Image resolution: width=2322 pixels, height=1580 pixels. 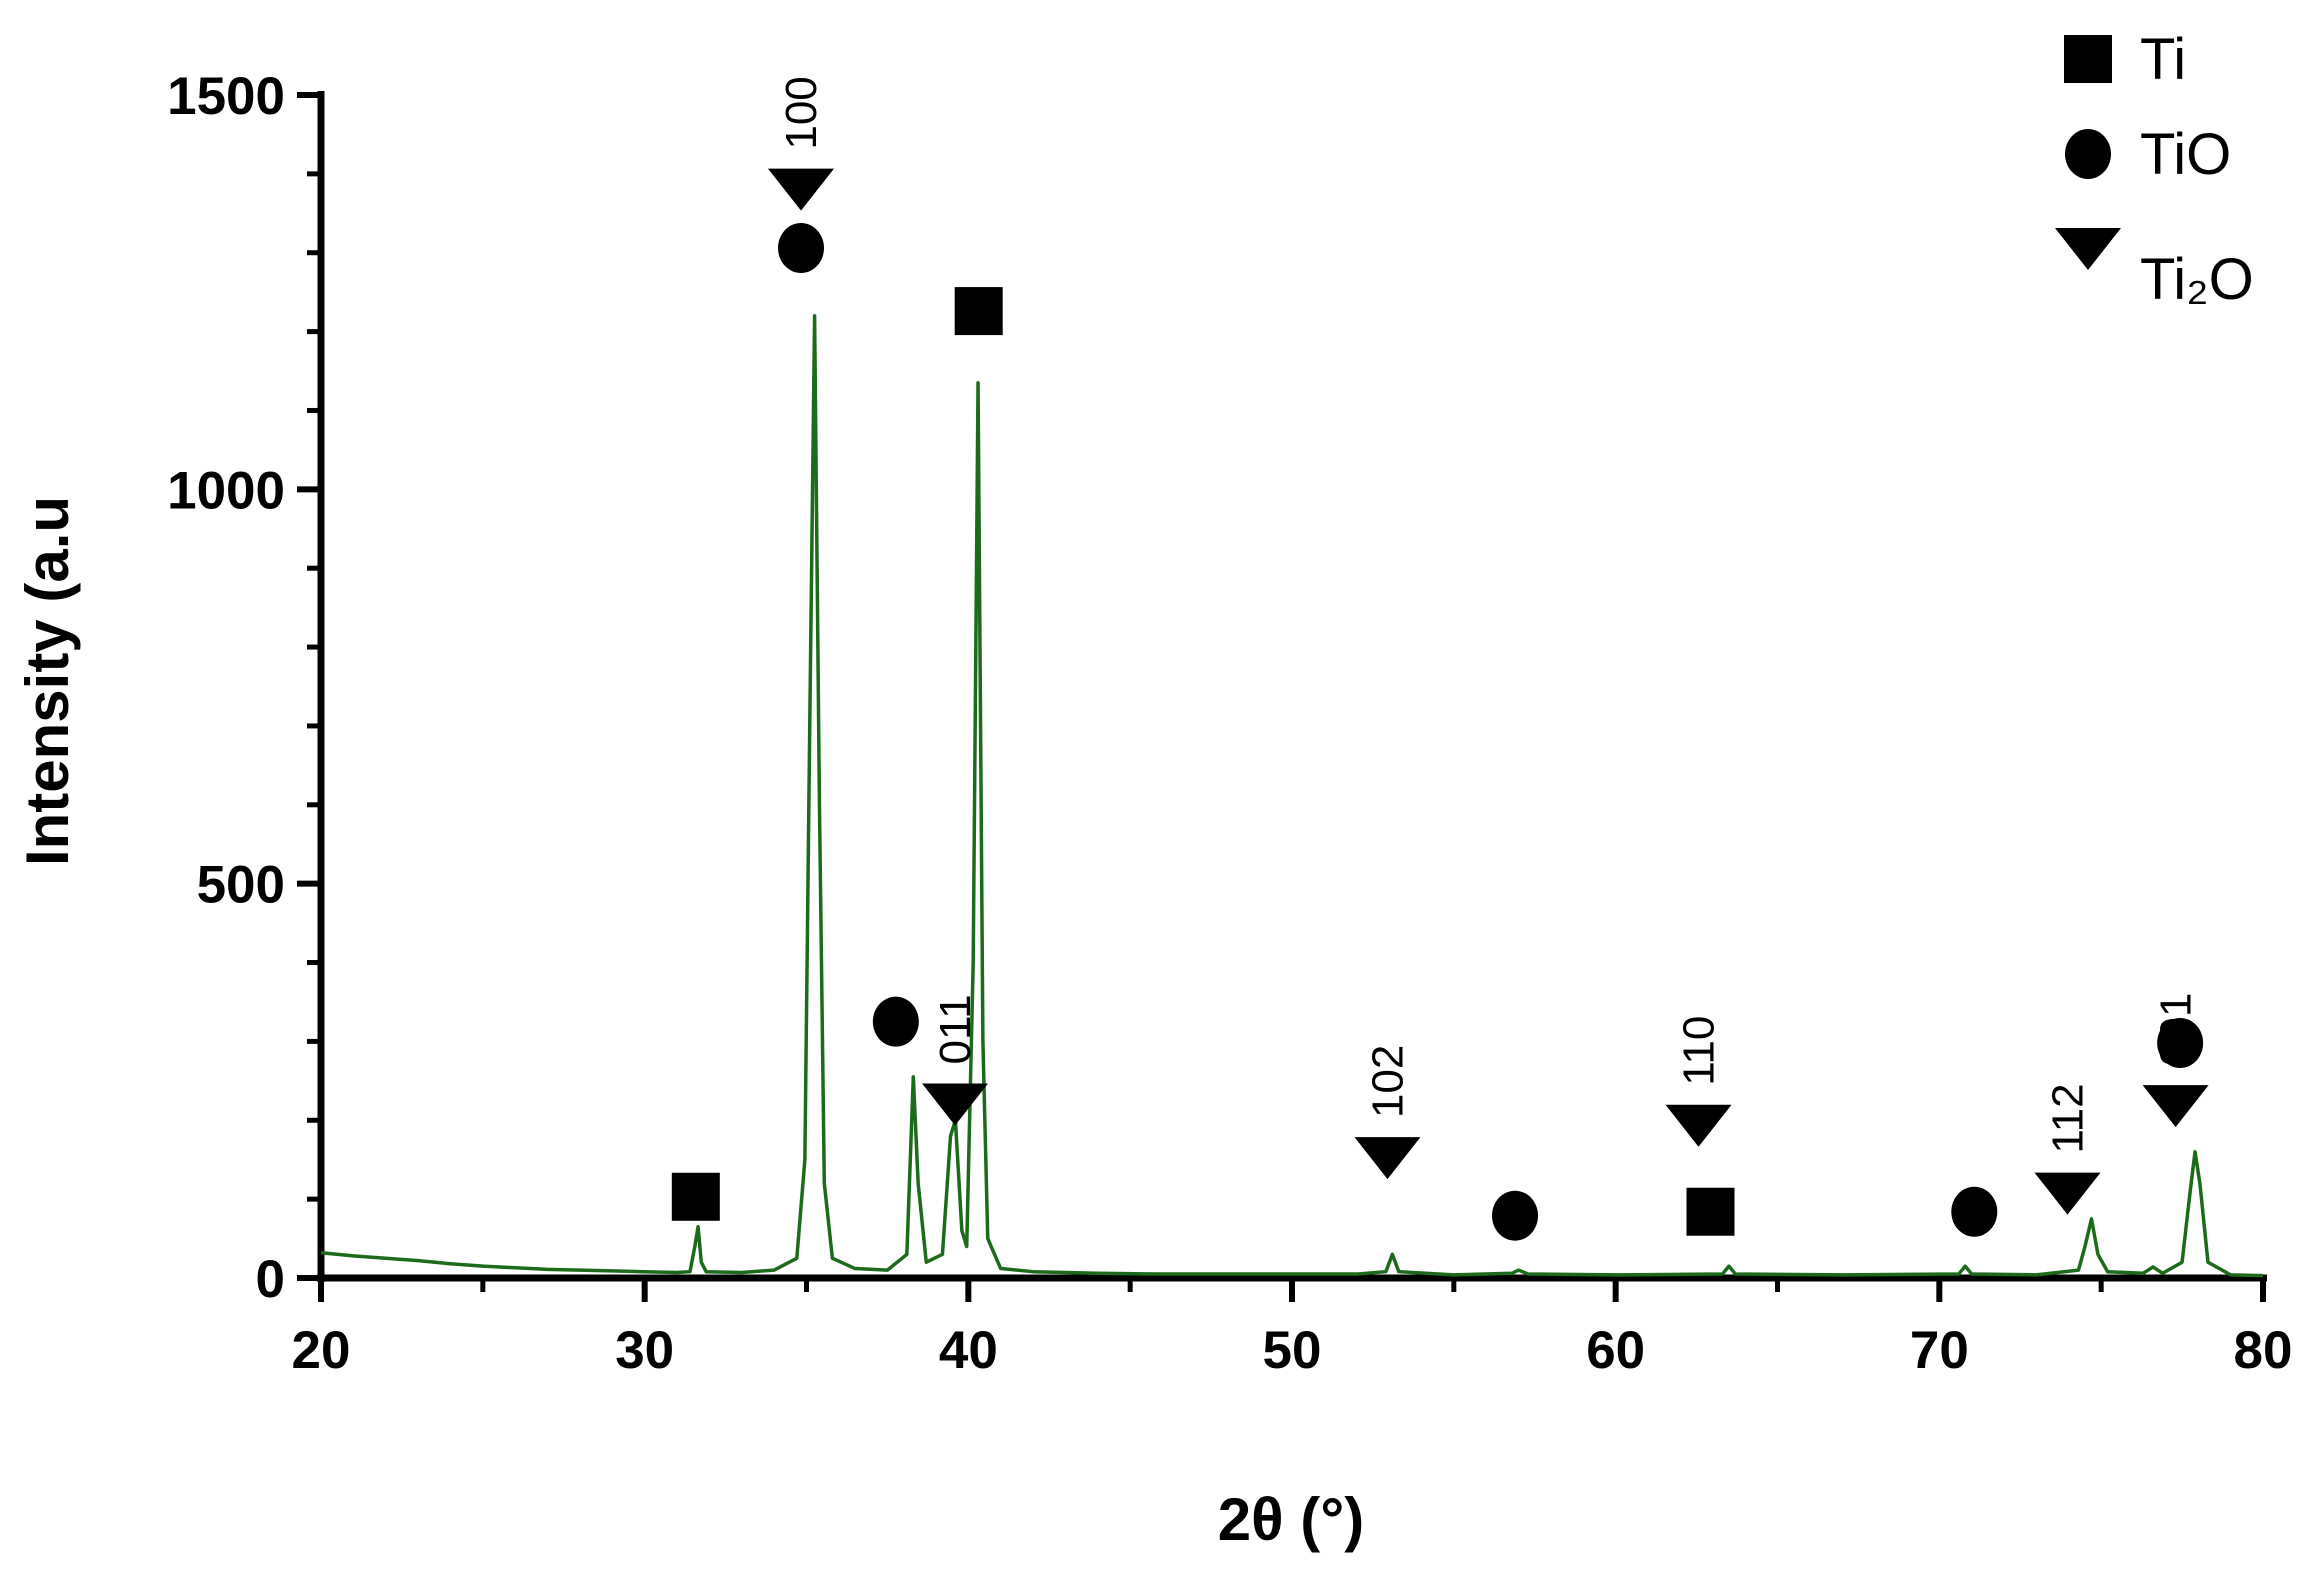 I want to click on peak-label: 110, so click(x=1699, y=1051).